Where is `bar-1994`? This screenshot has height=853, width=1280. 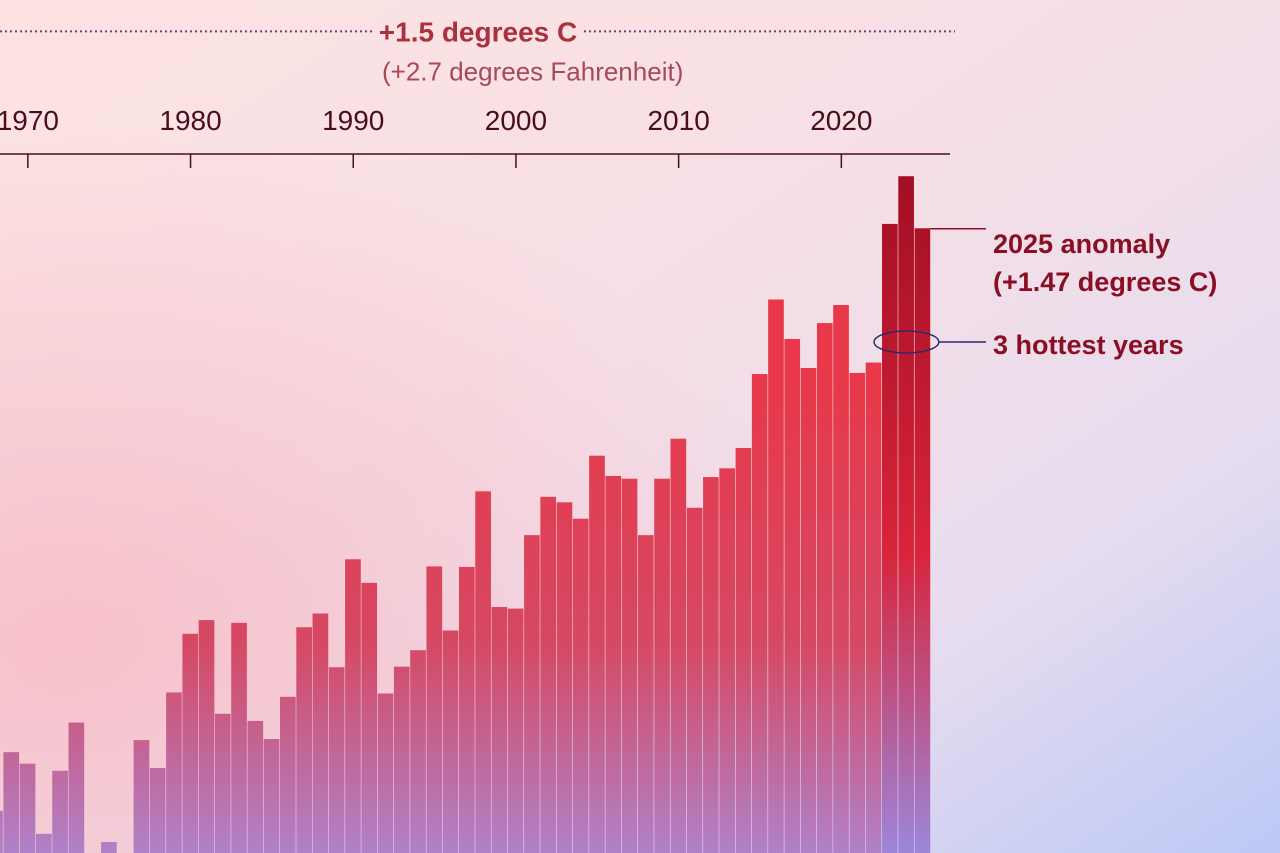
bar-1994 is located at coordinates (418, 751).